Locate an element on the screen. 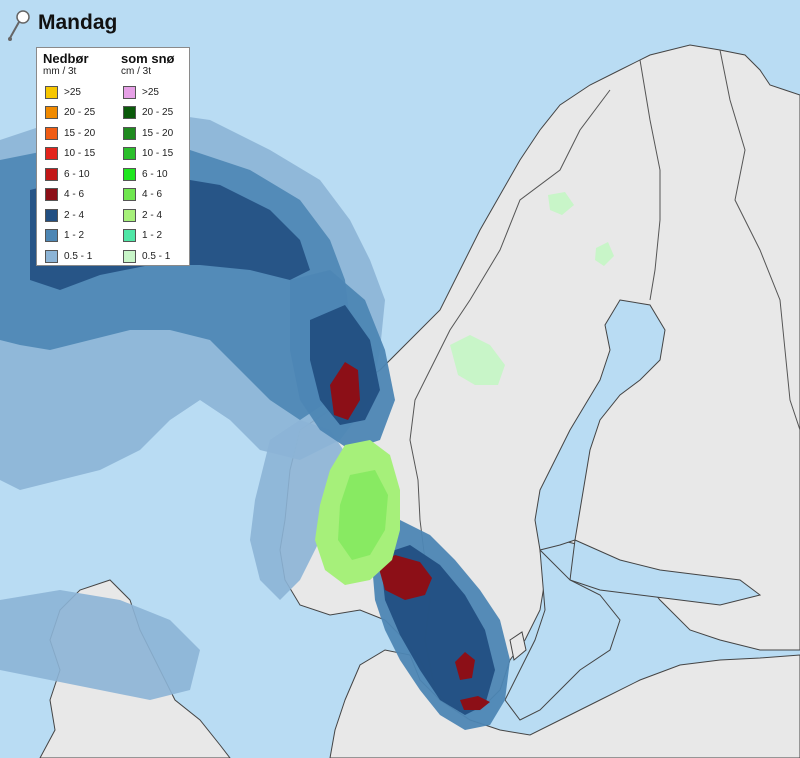 The height and width of the screenshot is (758, 800). legend-snow-heading: som snø is located at coordinates (148, 58).